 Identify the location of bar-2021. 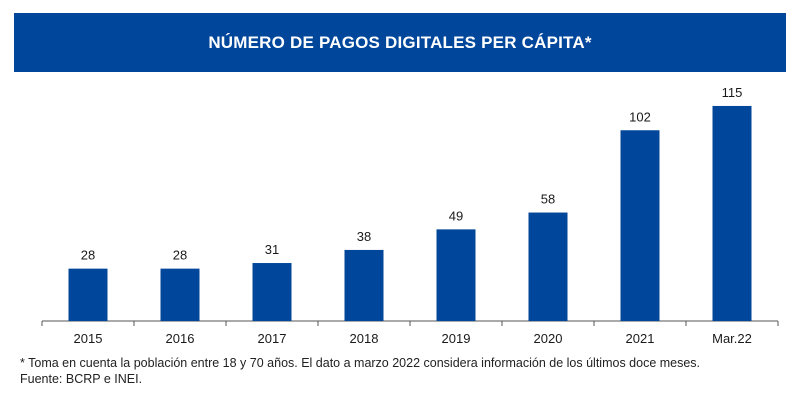
(640, 225).